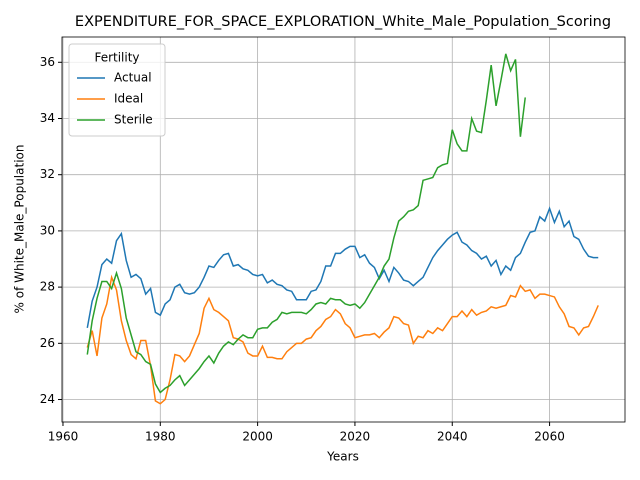 This screenshot has width=640, height=480. I want to click on x-tick-label: 2020, so click(355, 437).